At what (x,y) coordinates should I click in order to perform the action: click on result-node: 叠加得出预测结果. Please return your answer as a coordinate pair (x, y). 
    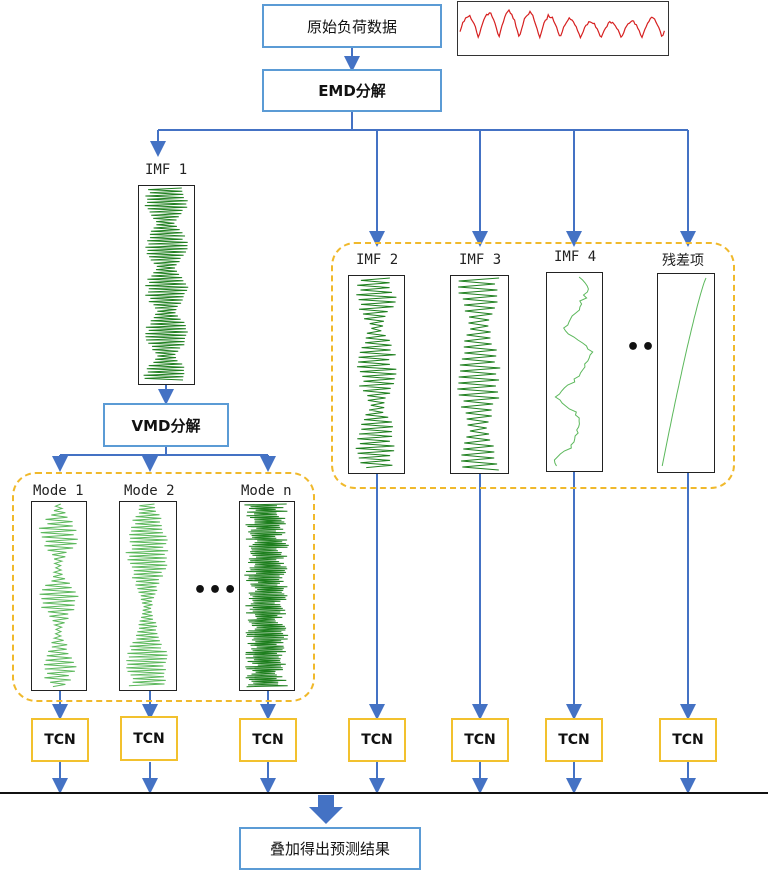
    Looking at the image, I should click on (330, 848).